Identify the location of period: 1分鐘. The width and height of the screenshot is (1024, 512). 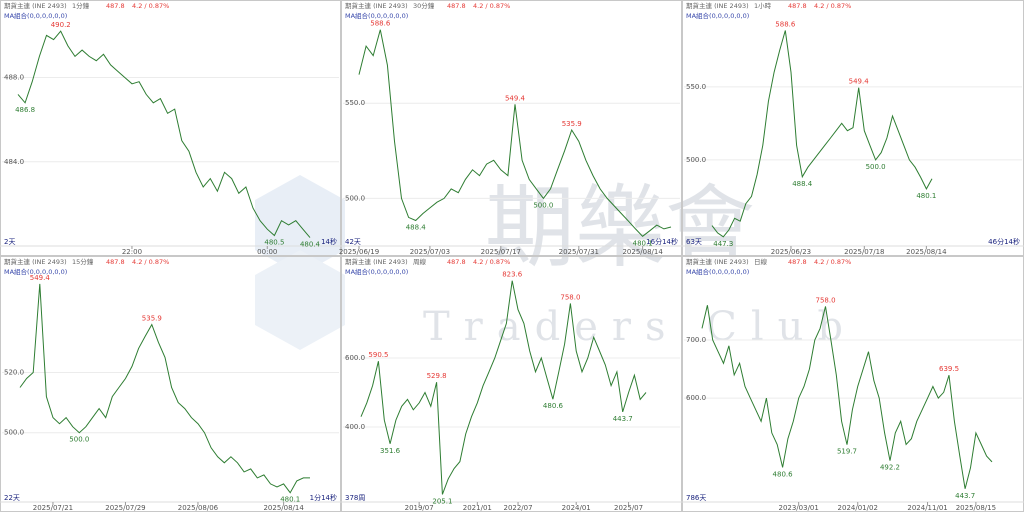
(81, 5).